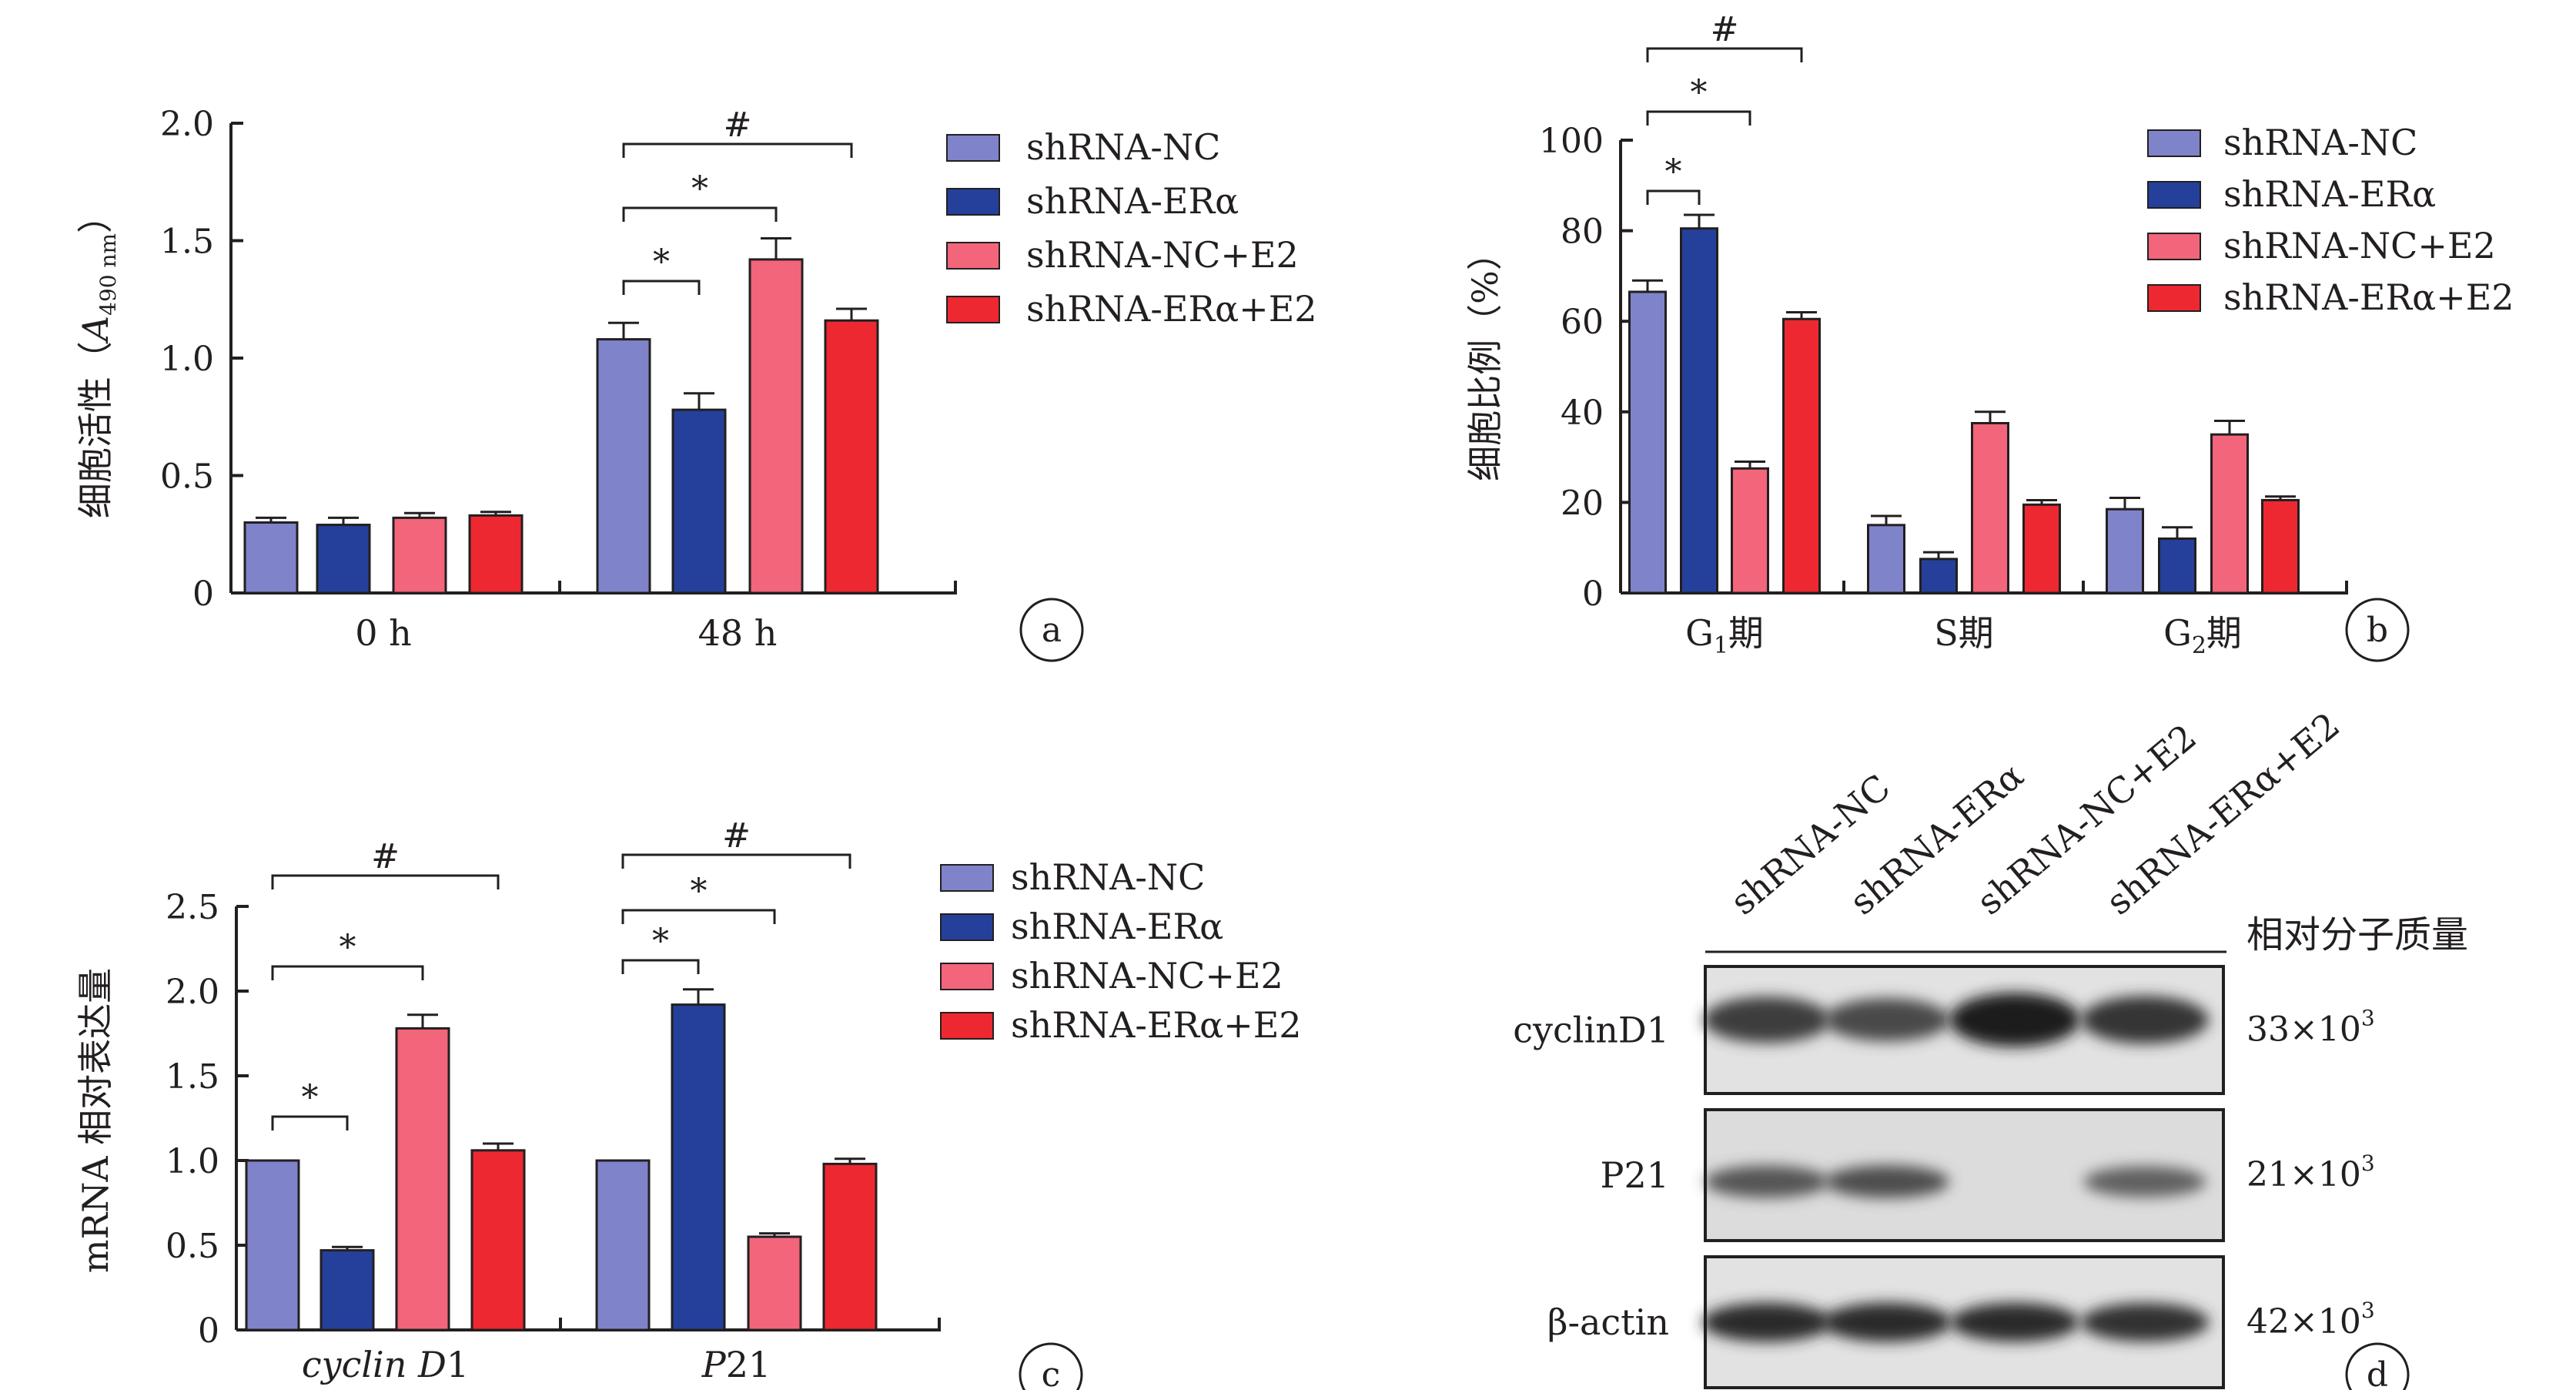 Image resolution: width=2576 pixels, height=1390 pixels. What do you see at coordinates (1583, 413) in the screenshot?
I see `y-tick-label: 40` at bounding box center [1583, 413].